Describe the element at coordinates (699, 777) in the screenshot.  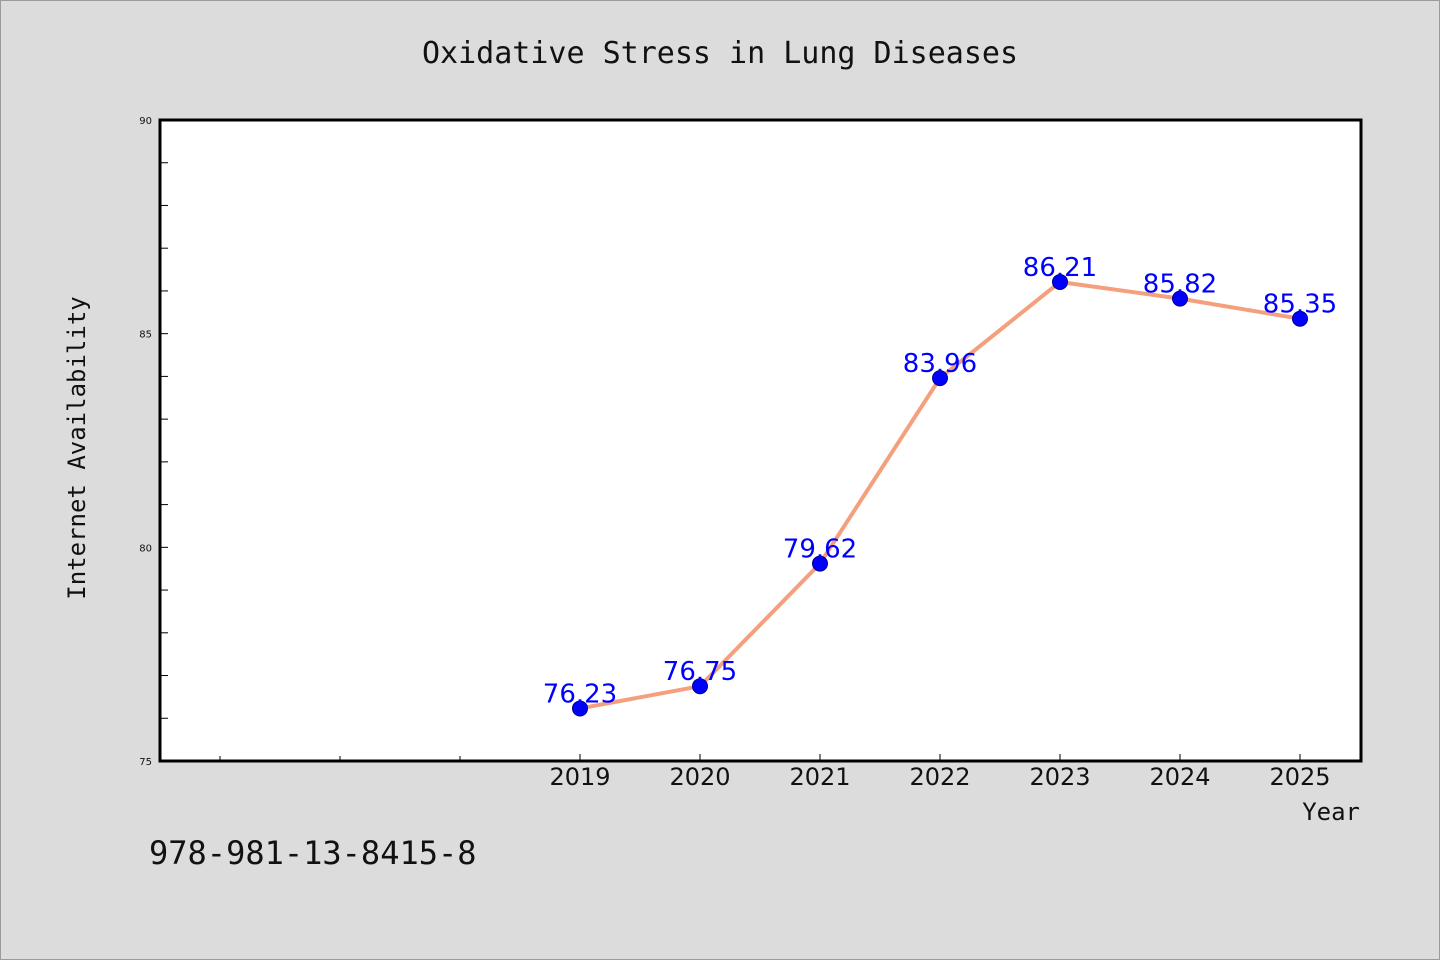
I see `x-tick-label: 2020` at that location.